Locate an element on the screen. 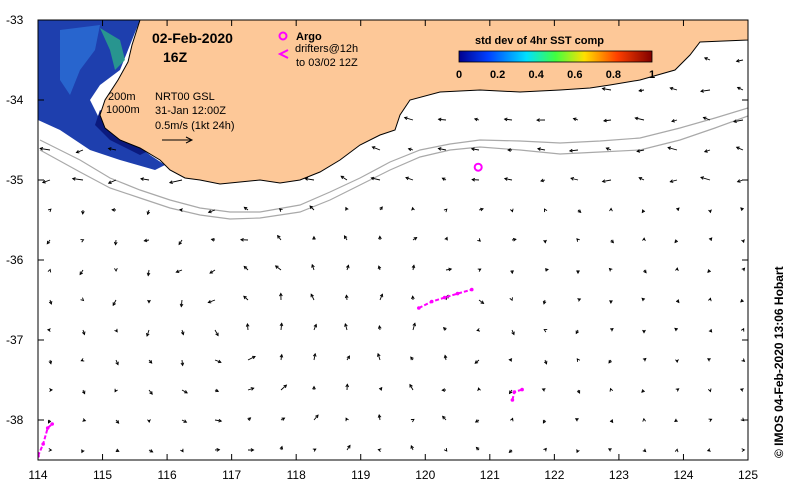 This screenshot has width=790, height=492. isobath-200-label: 200m is located at coordinates (122, 97).